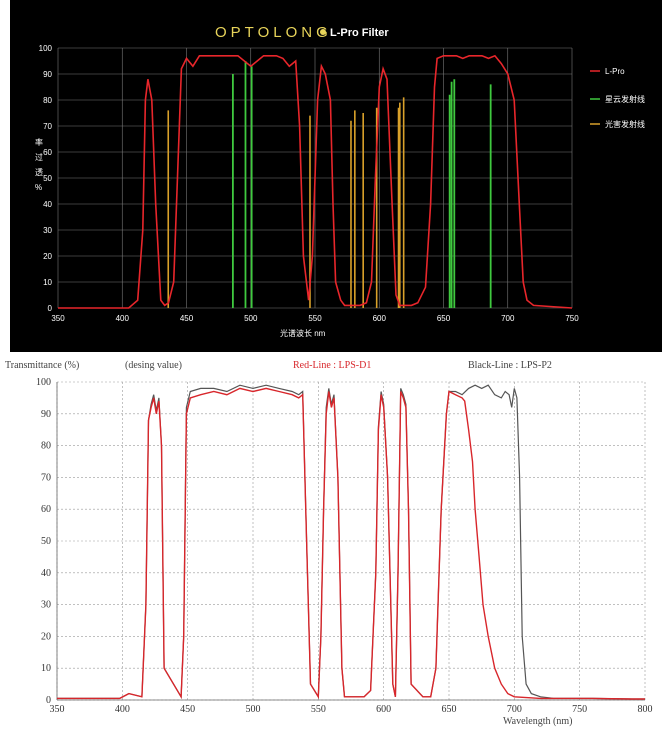 This screenshot has height=750, width=670. Describe the element at coordinates (510, 365) in the screenshot. I see `legend-black-line: Black-Line : LPS-P2` at that location.